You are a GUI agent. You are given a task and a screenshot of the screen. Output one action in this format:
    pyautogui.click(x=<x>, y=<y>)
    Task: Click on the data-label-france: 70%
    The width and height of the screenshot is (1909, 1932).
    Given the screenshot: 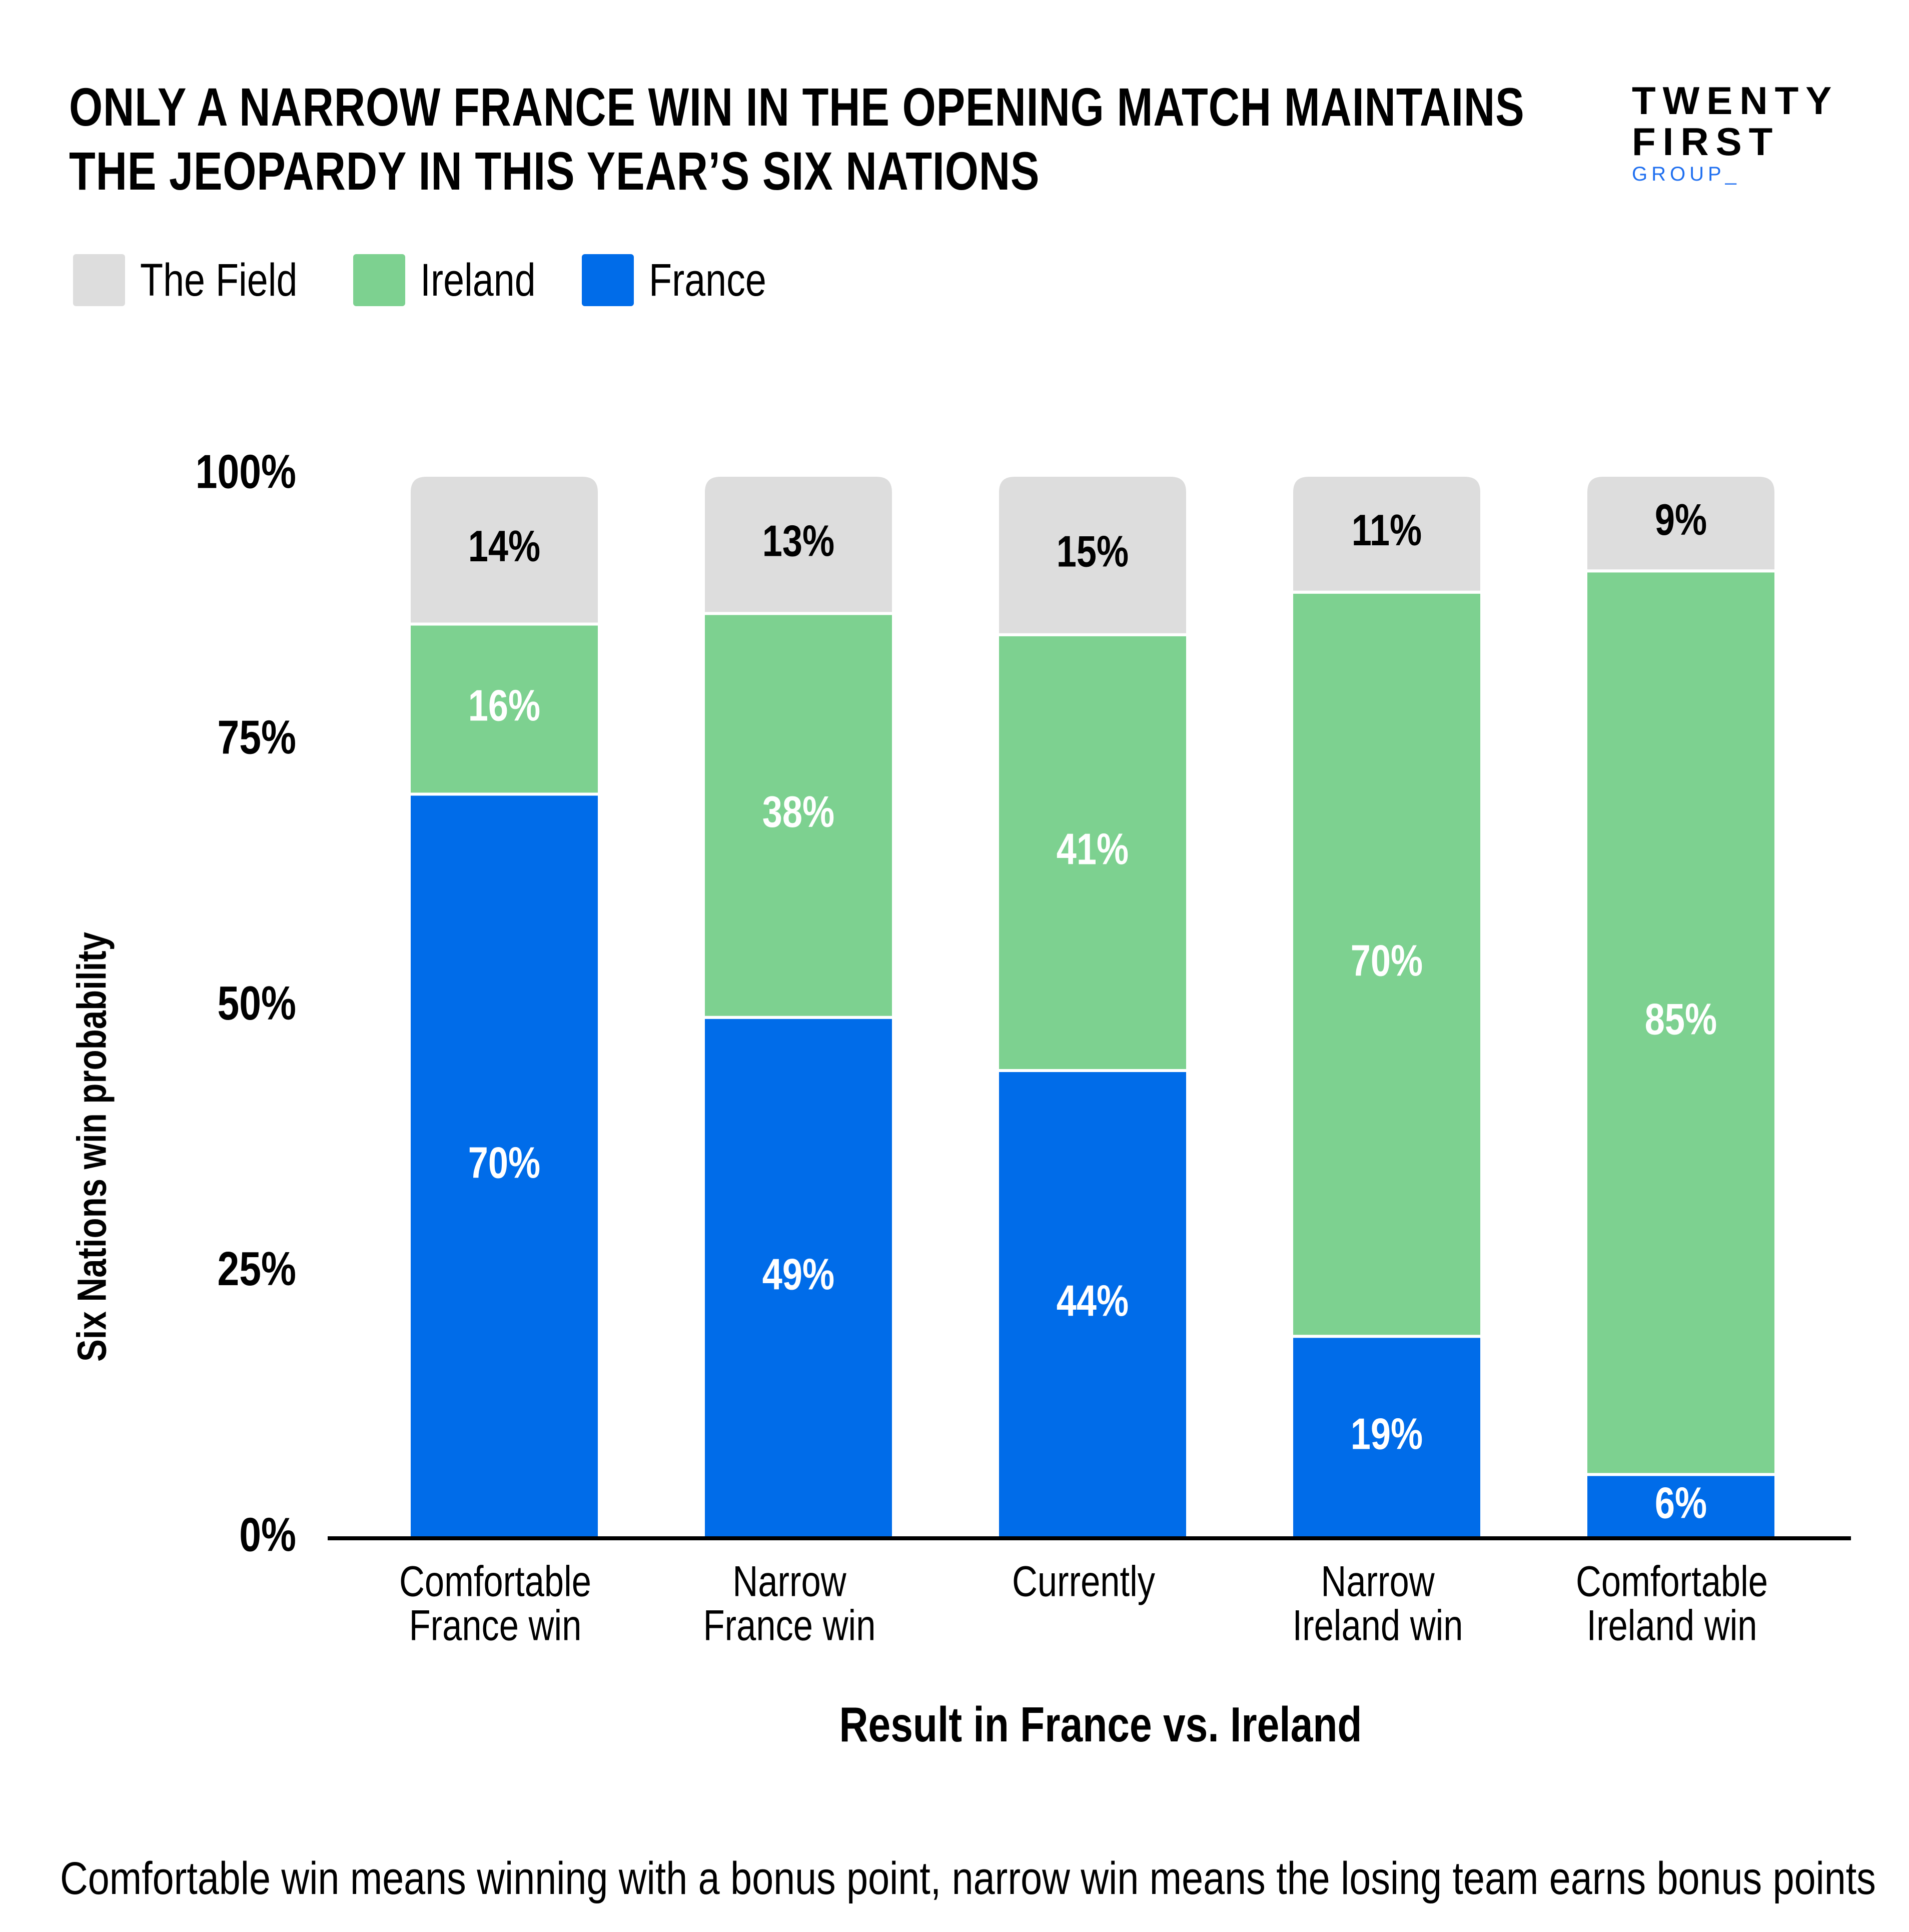 What is the action you would take?
    pyautogui.click(x=504, y=1164)
    